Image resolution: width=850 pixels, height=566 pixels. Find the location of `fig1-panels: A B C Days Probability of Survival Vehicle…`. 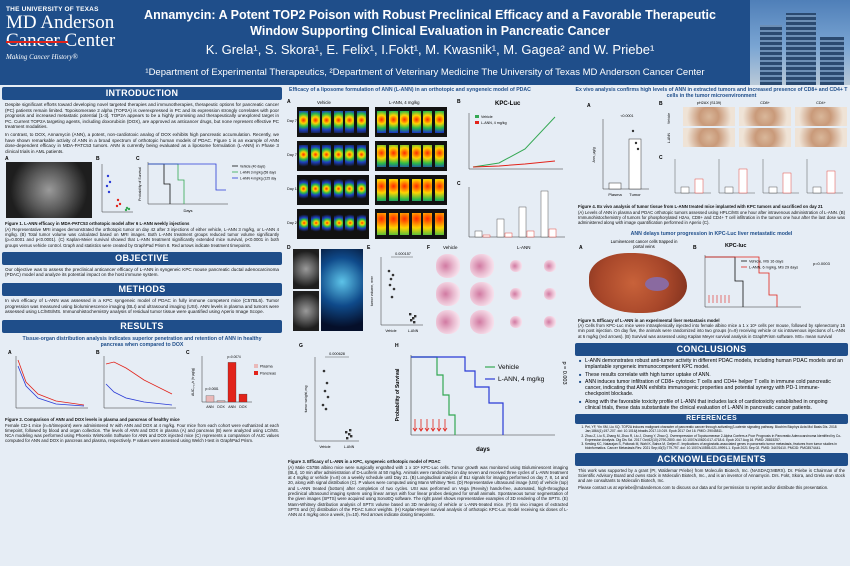

fig1-panels: A B C Days Probability of Survival Vehicle… is located at coordinates (142, 188).